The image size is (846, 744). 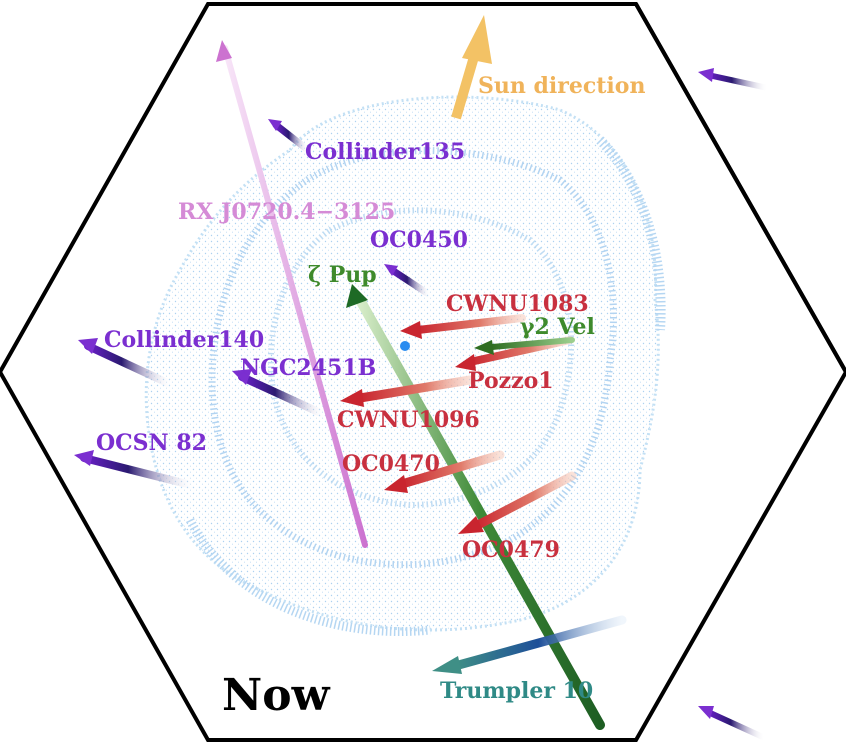 I want to click on panel-label: Now, so click(x=276, y=695).